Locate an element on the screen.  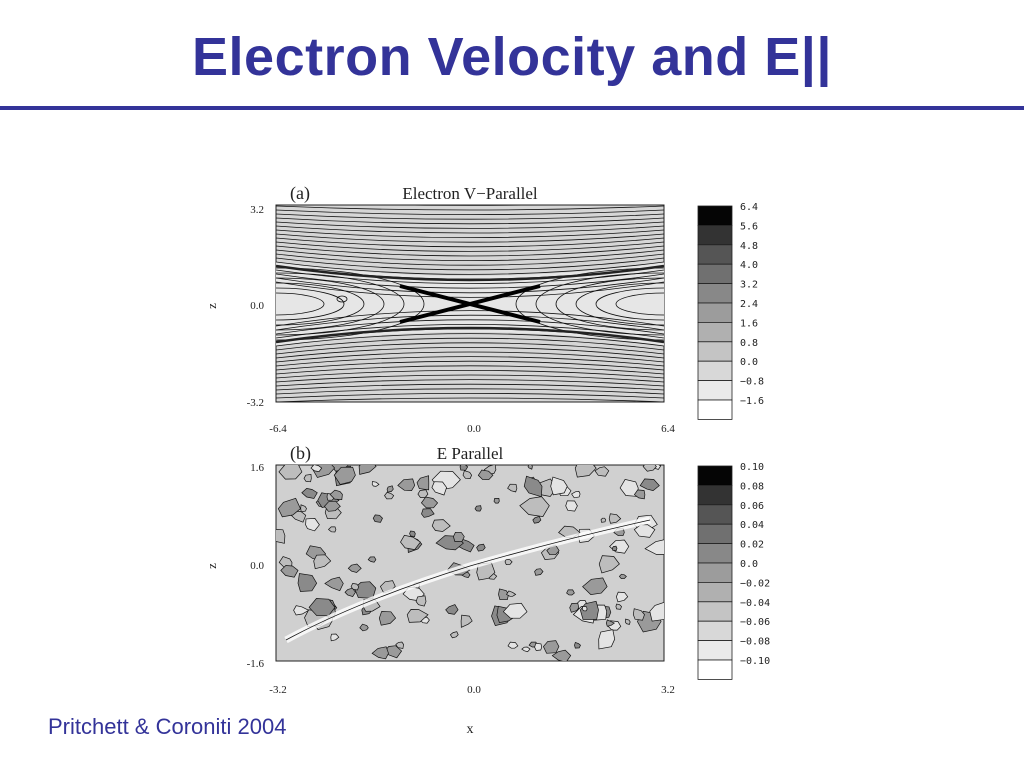
panel-b-ylabel: z is located at coordinates (211, 566).